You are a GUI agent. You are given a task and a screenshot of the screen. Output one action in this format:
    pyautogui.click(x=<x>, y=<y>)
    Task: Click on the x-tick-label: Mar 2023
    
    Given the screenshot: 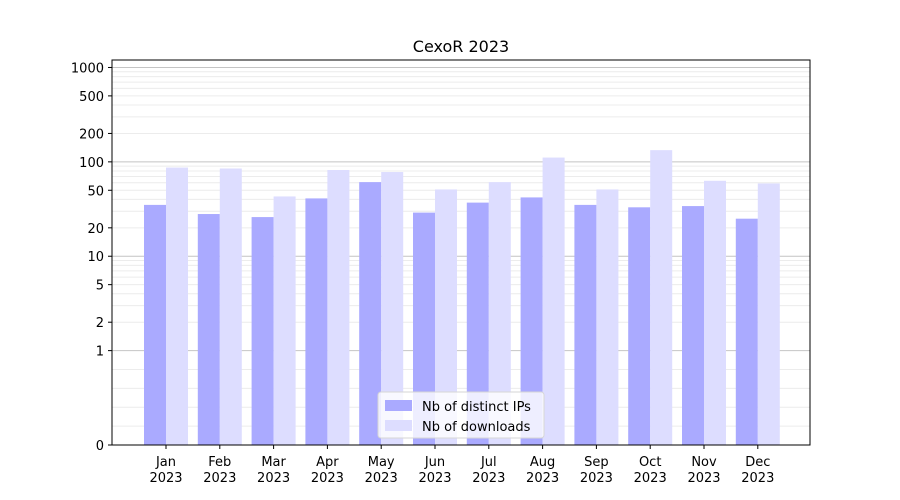 What is the action you would take?
    pyautogui.click(x=273, y=470)
    